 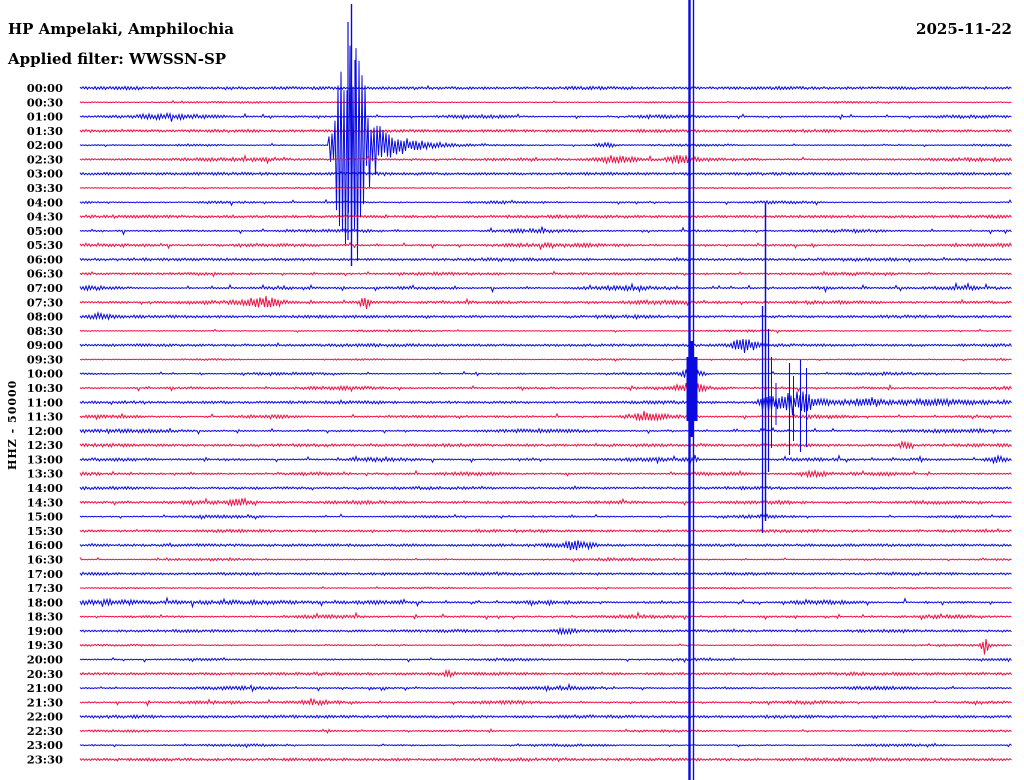 I want to click on time-tick-label: 02:00, so click(x=45, y=145).